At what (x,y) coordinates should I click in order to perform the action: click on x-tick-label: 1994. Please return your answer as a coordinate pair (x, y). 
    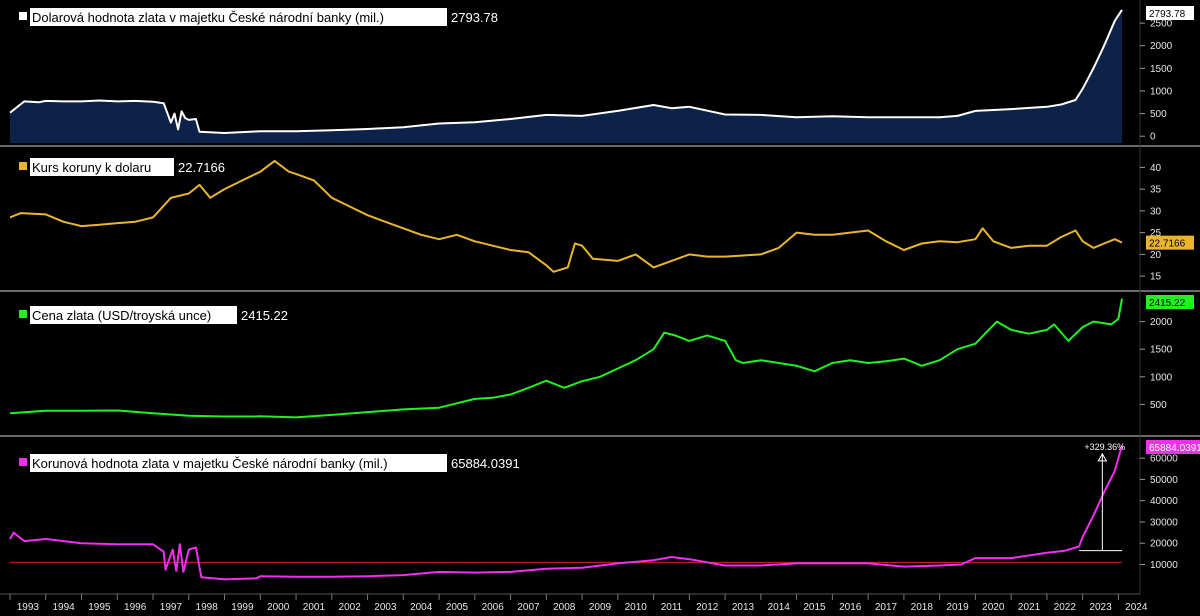
    Looking at the image, I should click on (64, 607).